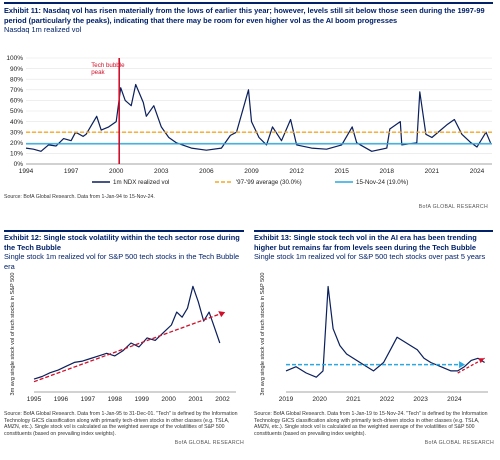 The width and height of the screenshot is (500, 460). Describe the element at coordinates (481, 361) in the screenshot. I see `recent-trend-arrowhead` at that location.